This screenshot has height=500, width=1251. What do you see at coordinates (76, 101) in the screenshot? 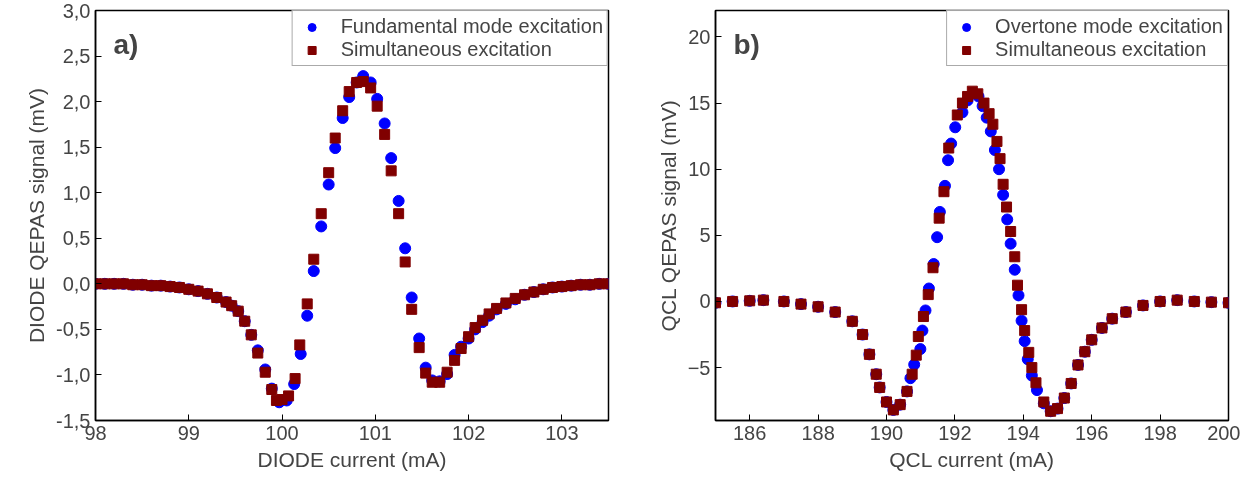
I see `y-tick-label: 2,0` at bounding box center [76, 101].